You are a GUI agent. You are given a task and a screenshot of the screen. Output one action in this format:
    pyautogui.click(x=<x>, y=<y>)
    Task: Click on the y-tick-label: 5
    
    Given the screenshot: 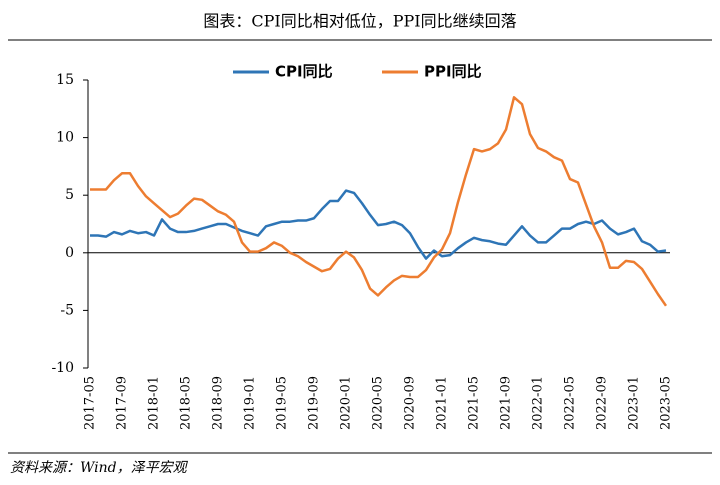 What is the action you would take?
    pyautogui.click(x=69, y=195)
    